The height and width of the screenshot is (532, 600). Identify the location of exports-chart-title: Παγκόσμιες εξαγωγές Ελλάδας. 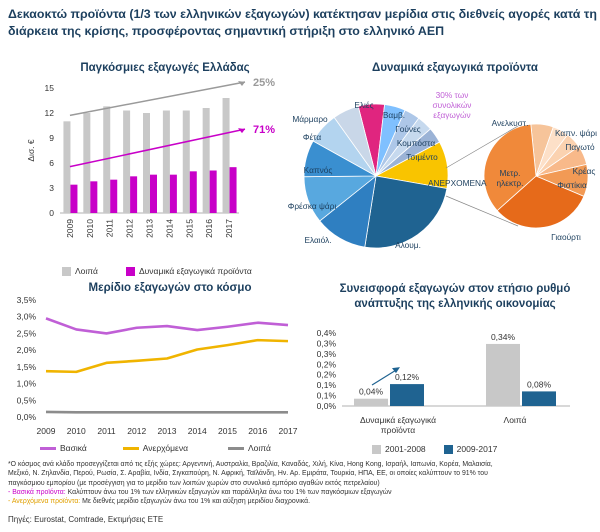
(165, 68).